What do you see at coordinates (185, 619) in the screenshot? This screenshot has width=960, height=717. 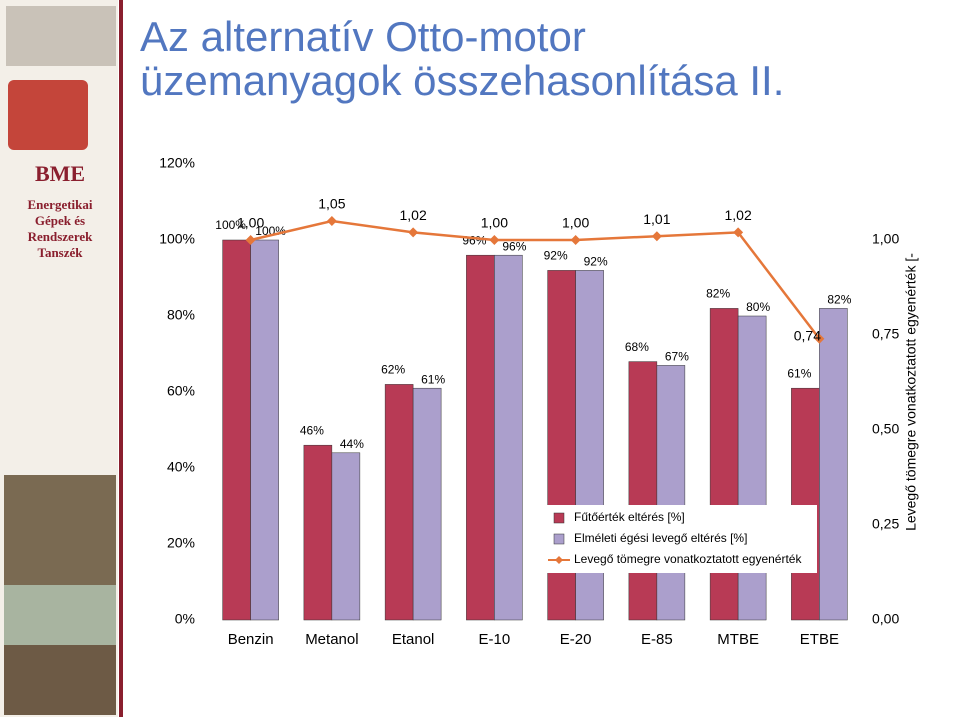 I see `y-tick-label: 0%` at bounding box center [185, 619].